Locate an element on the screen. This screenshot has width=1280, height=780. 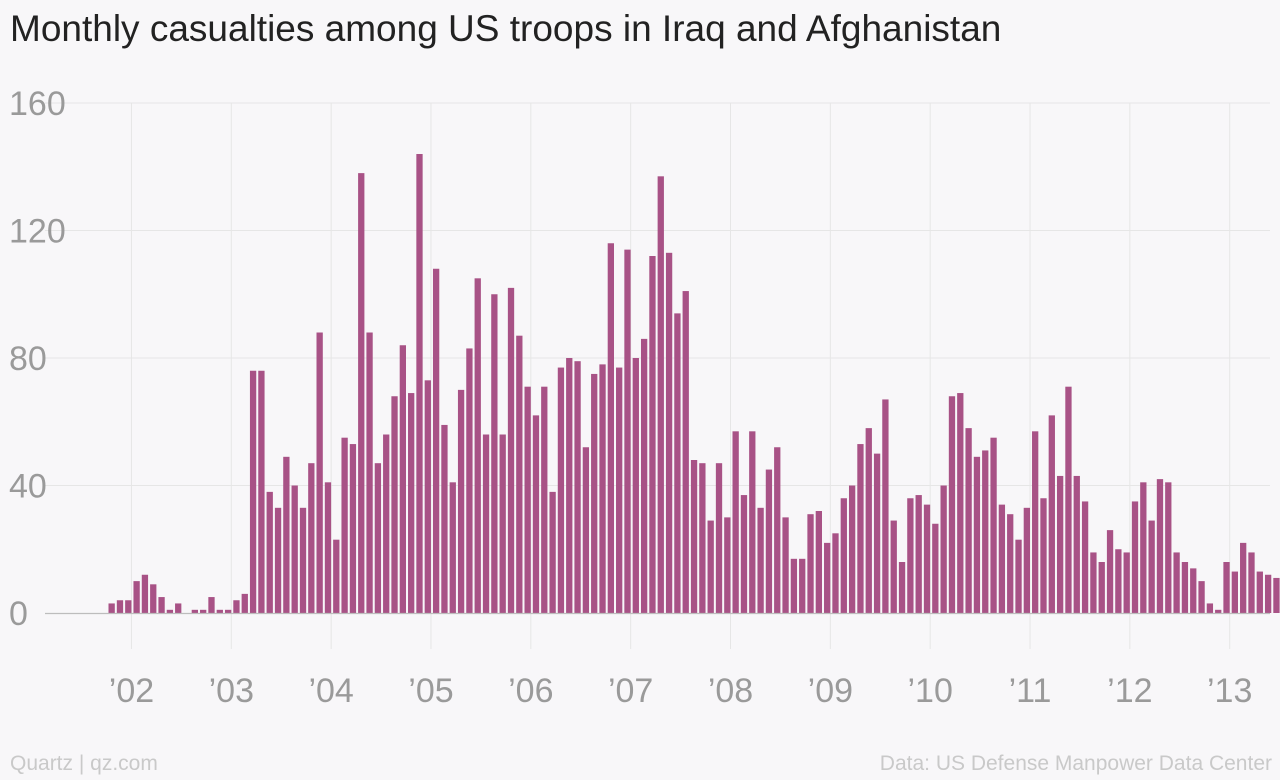
x-tick-label: ’03 is located at coordinates (231, 691).